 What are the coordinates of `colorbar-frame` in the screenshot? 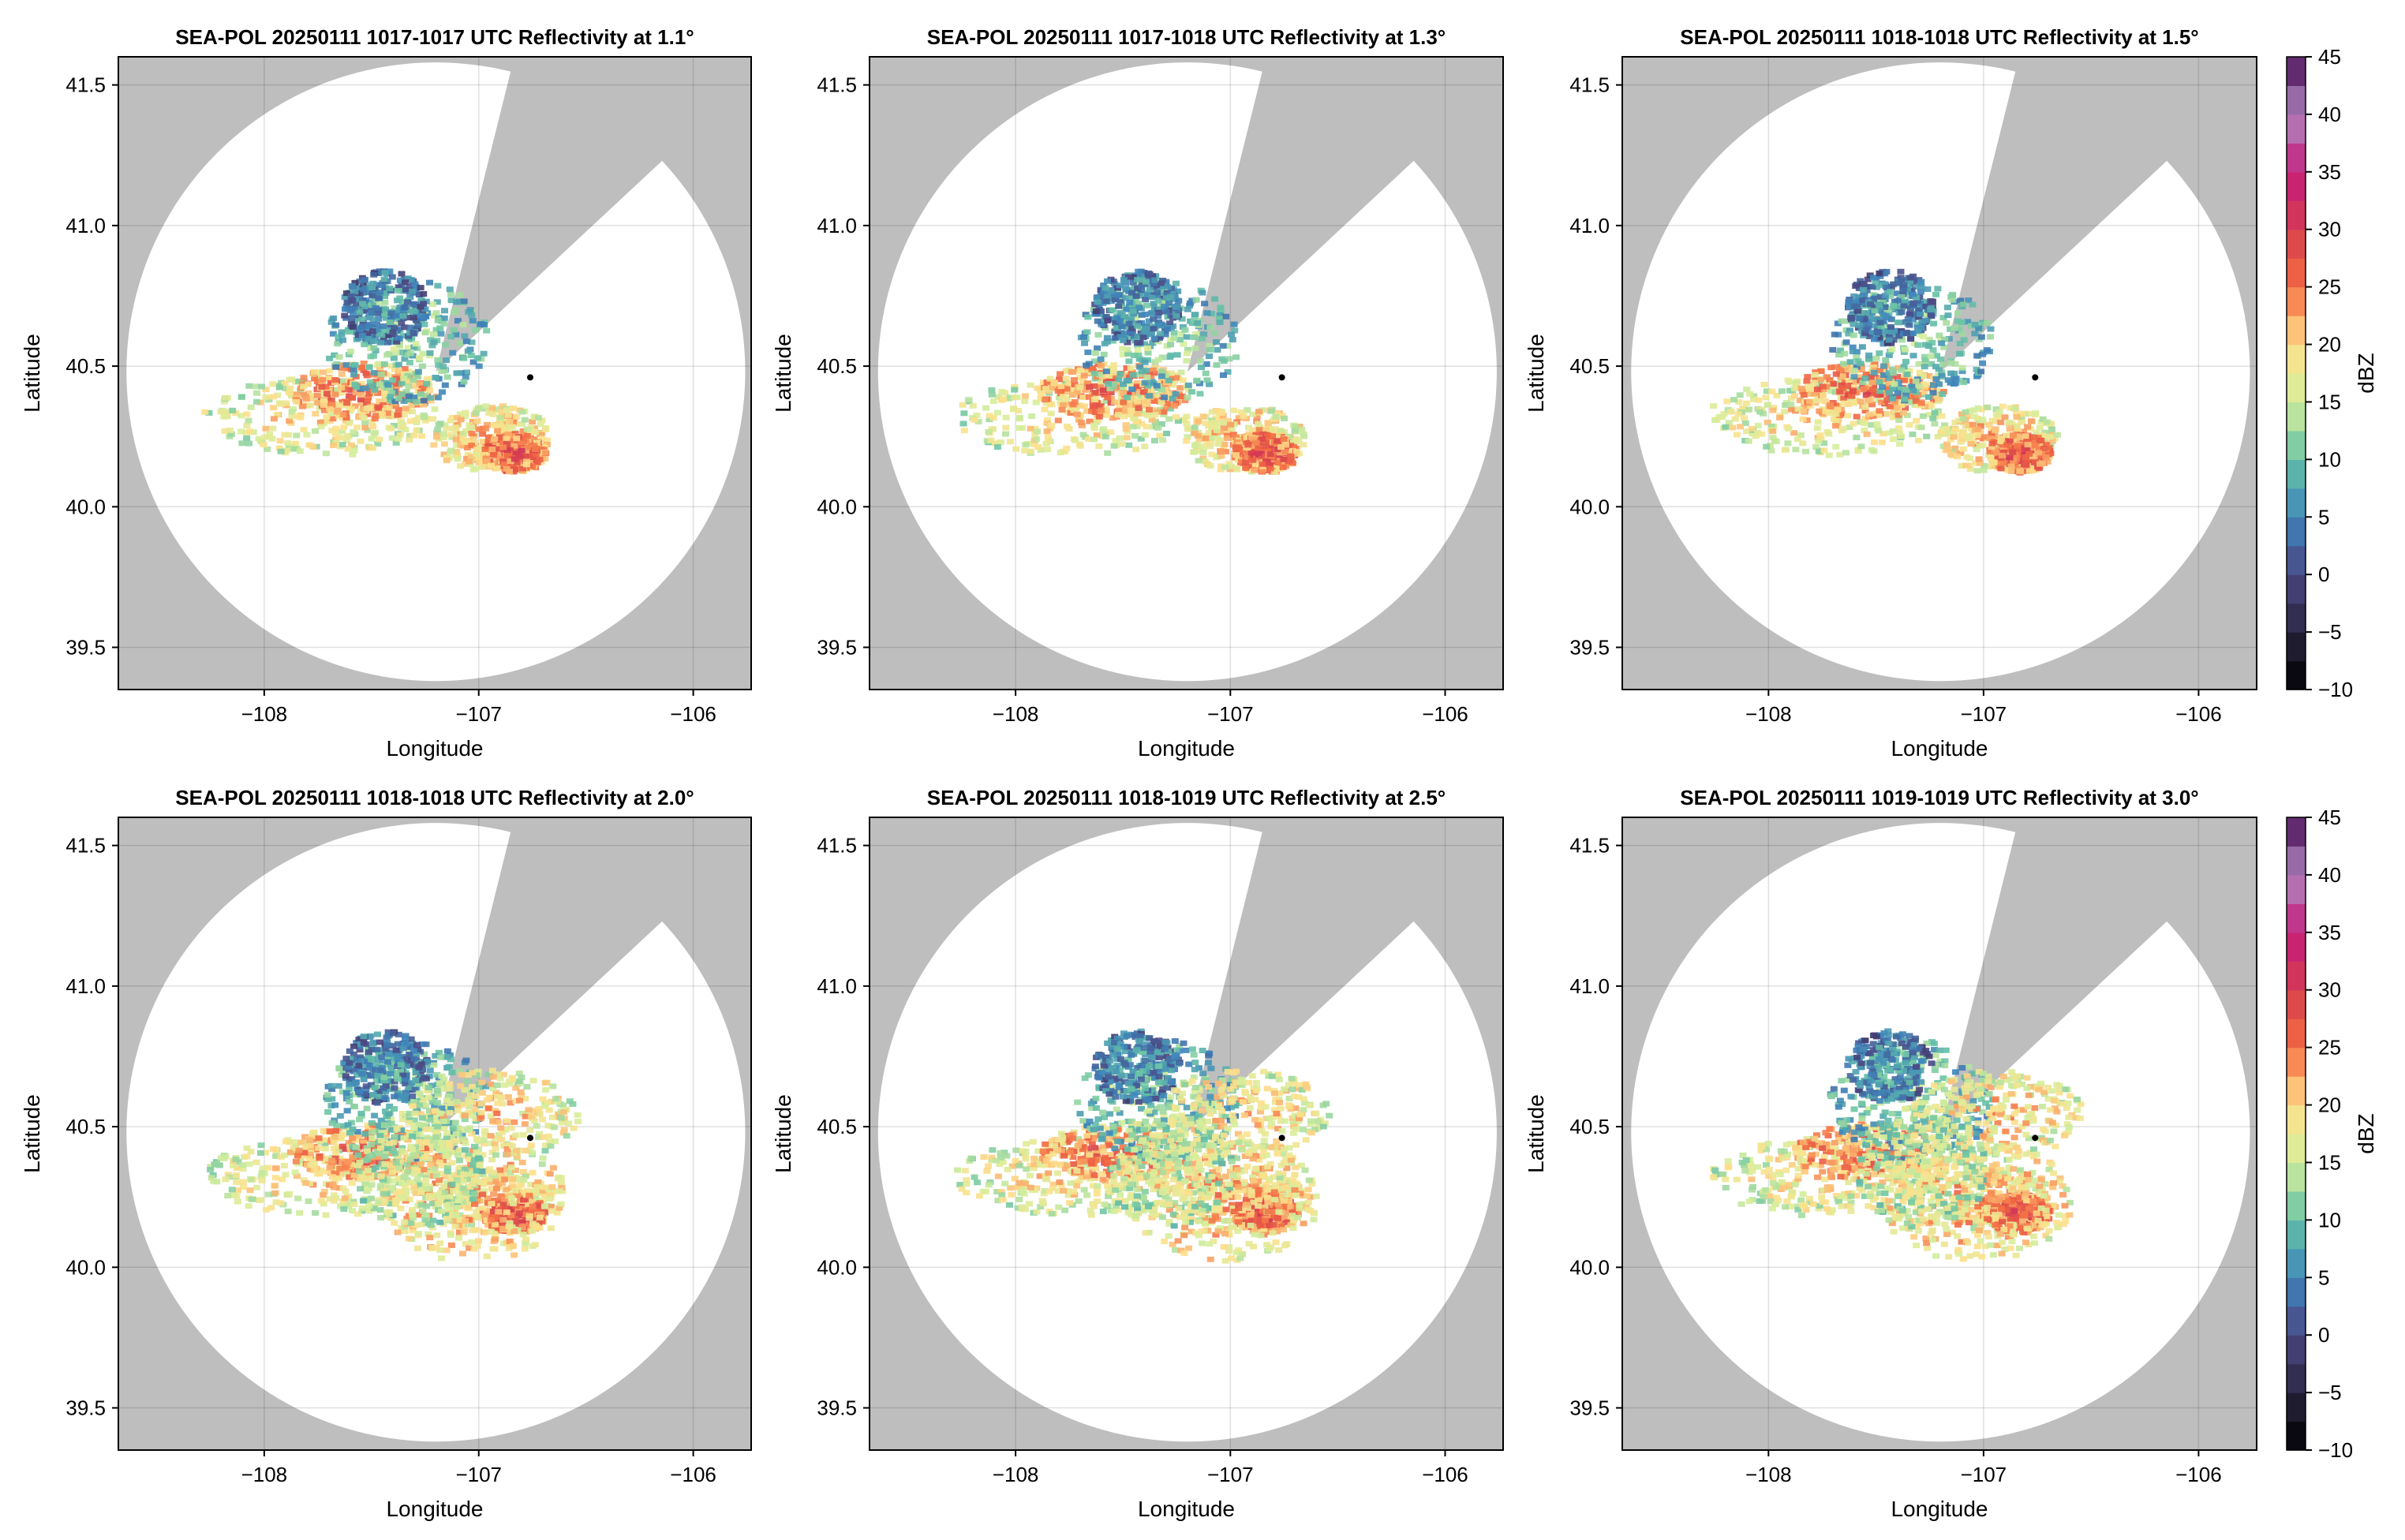 It's located at (2296, 1134).